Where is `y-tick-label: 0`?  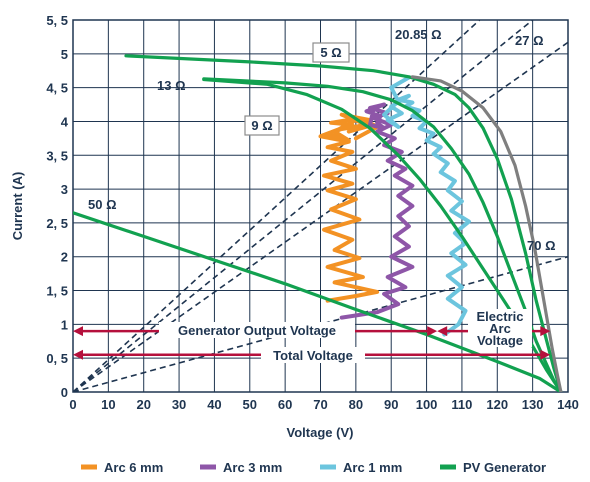 y-tick-label: 0 is located at coordinates (64, 392).